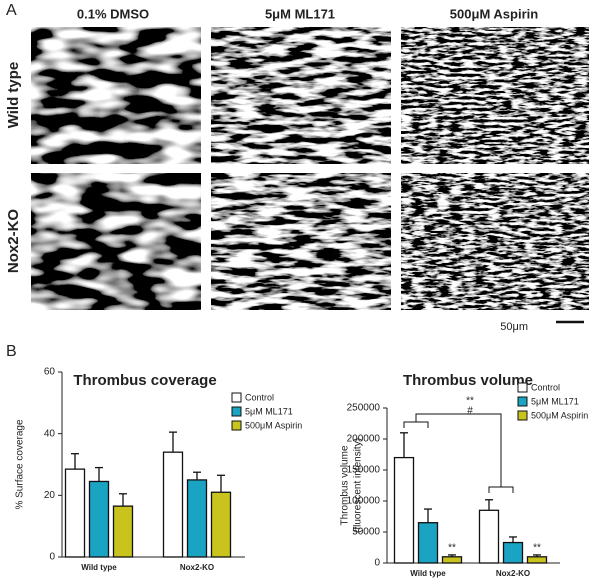 The height and width of the screenshot is (583, 610). What do you see at coordinates (345, 485) in the screenshot?
I see `y-axis-label: Thrombus volume` at bounding box center [345, 485].